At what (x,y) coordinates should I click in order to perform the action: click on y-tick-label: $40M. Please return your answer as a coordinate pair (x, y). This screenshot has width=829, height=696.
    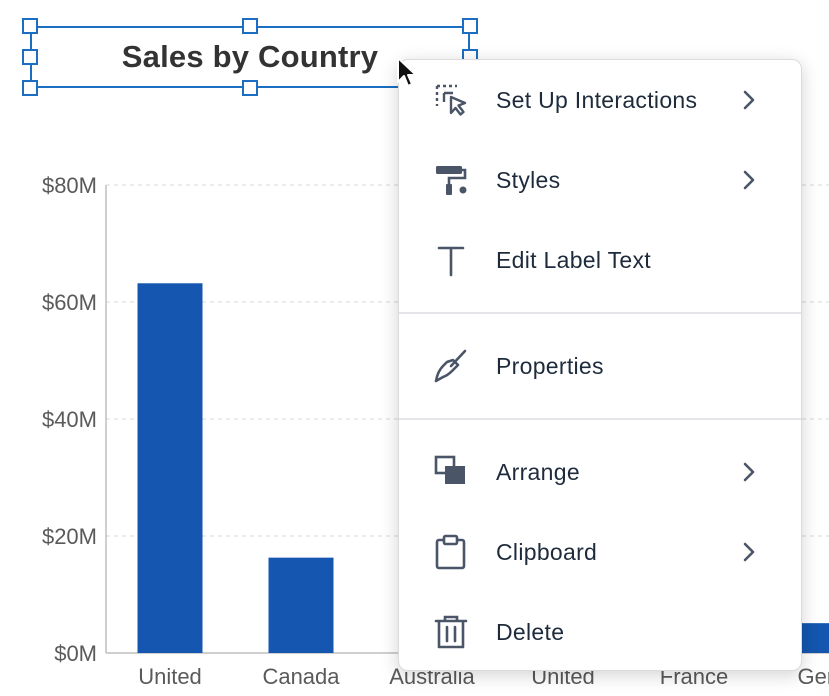
    Looking at the image, I should click on (69, 419).